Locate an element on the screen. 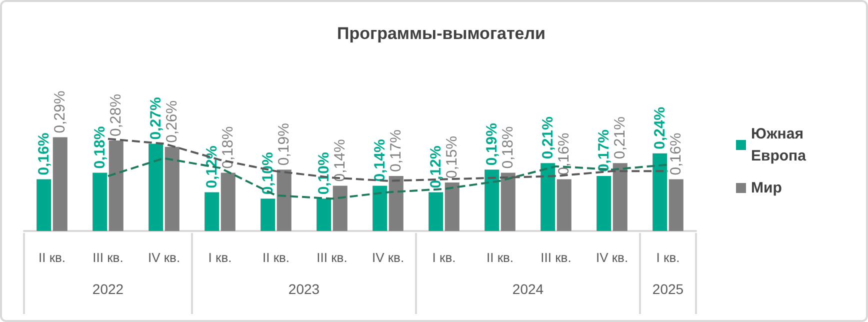  legend-label: Южная Европа is located at coordinates (779, 145).